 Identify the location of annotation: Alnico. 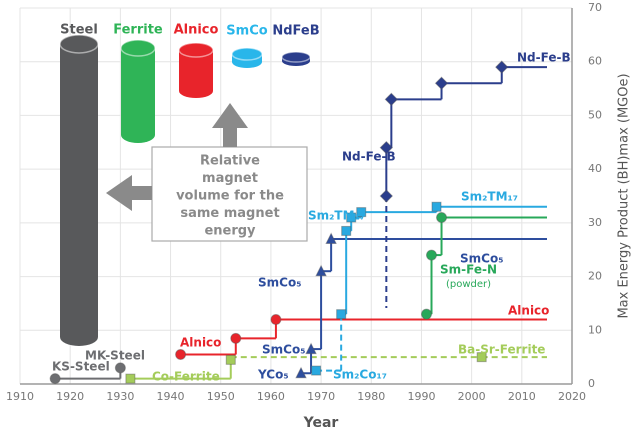
(200, 343).